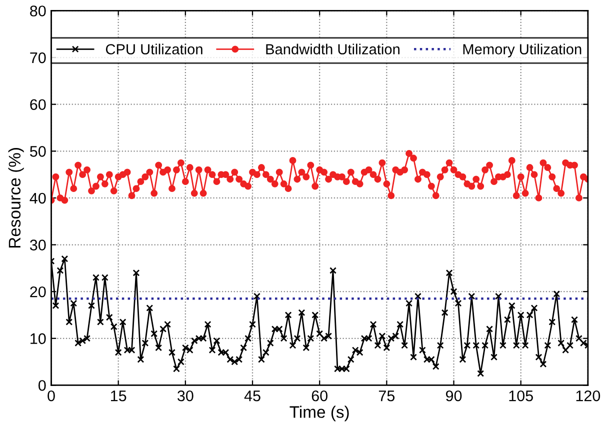  I want to click on y-axis-title: Resource (%), so click(16, 198).